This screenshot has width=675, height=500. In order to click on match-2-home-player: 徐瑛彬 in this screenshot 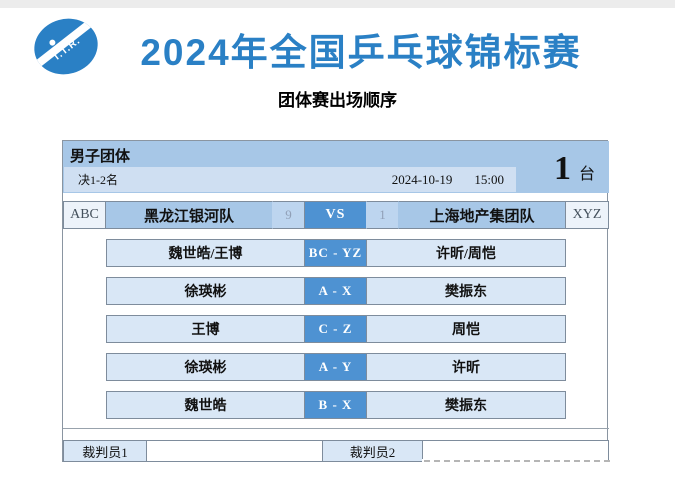, I will do `click(205, 291)`.